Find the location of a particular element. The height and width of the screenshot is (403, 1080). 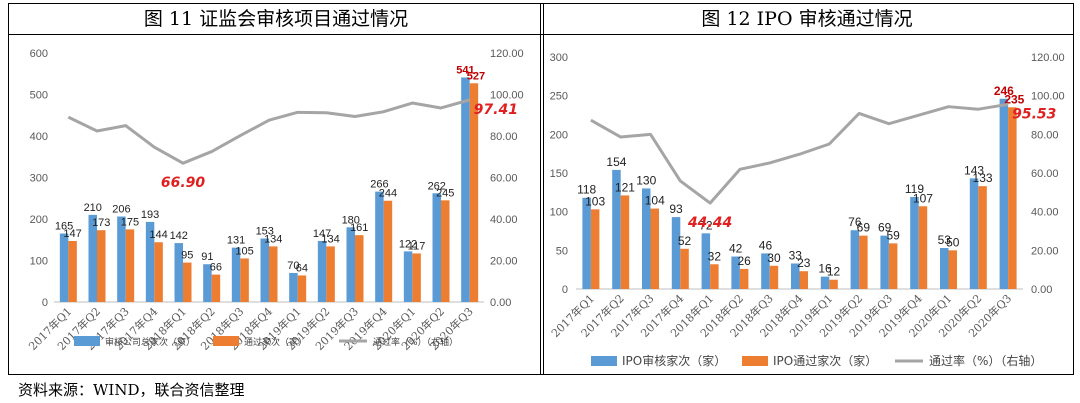

rate-highlight-label: 66.90 is located at coordinates (183, 183).